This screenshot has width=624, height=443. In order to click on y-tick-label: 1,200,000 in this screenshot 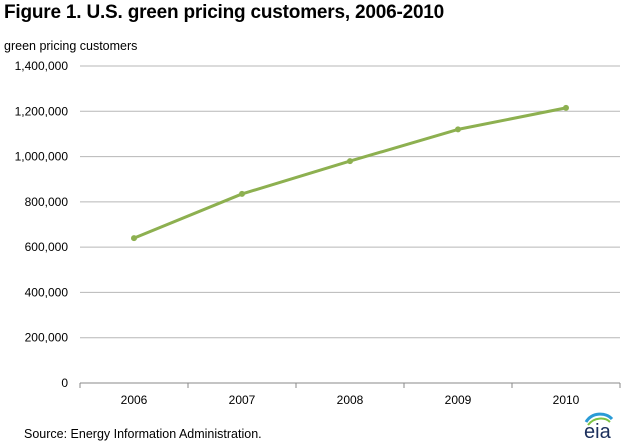, I will do `click(42, 111)`.